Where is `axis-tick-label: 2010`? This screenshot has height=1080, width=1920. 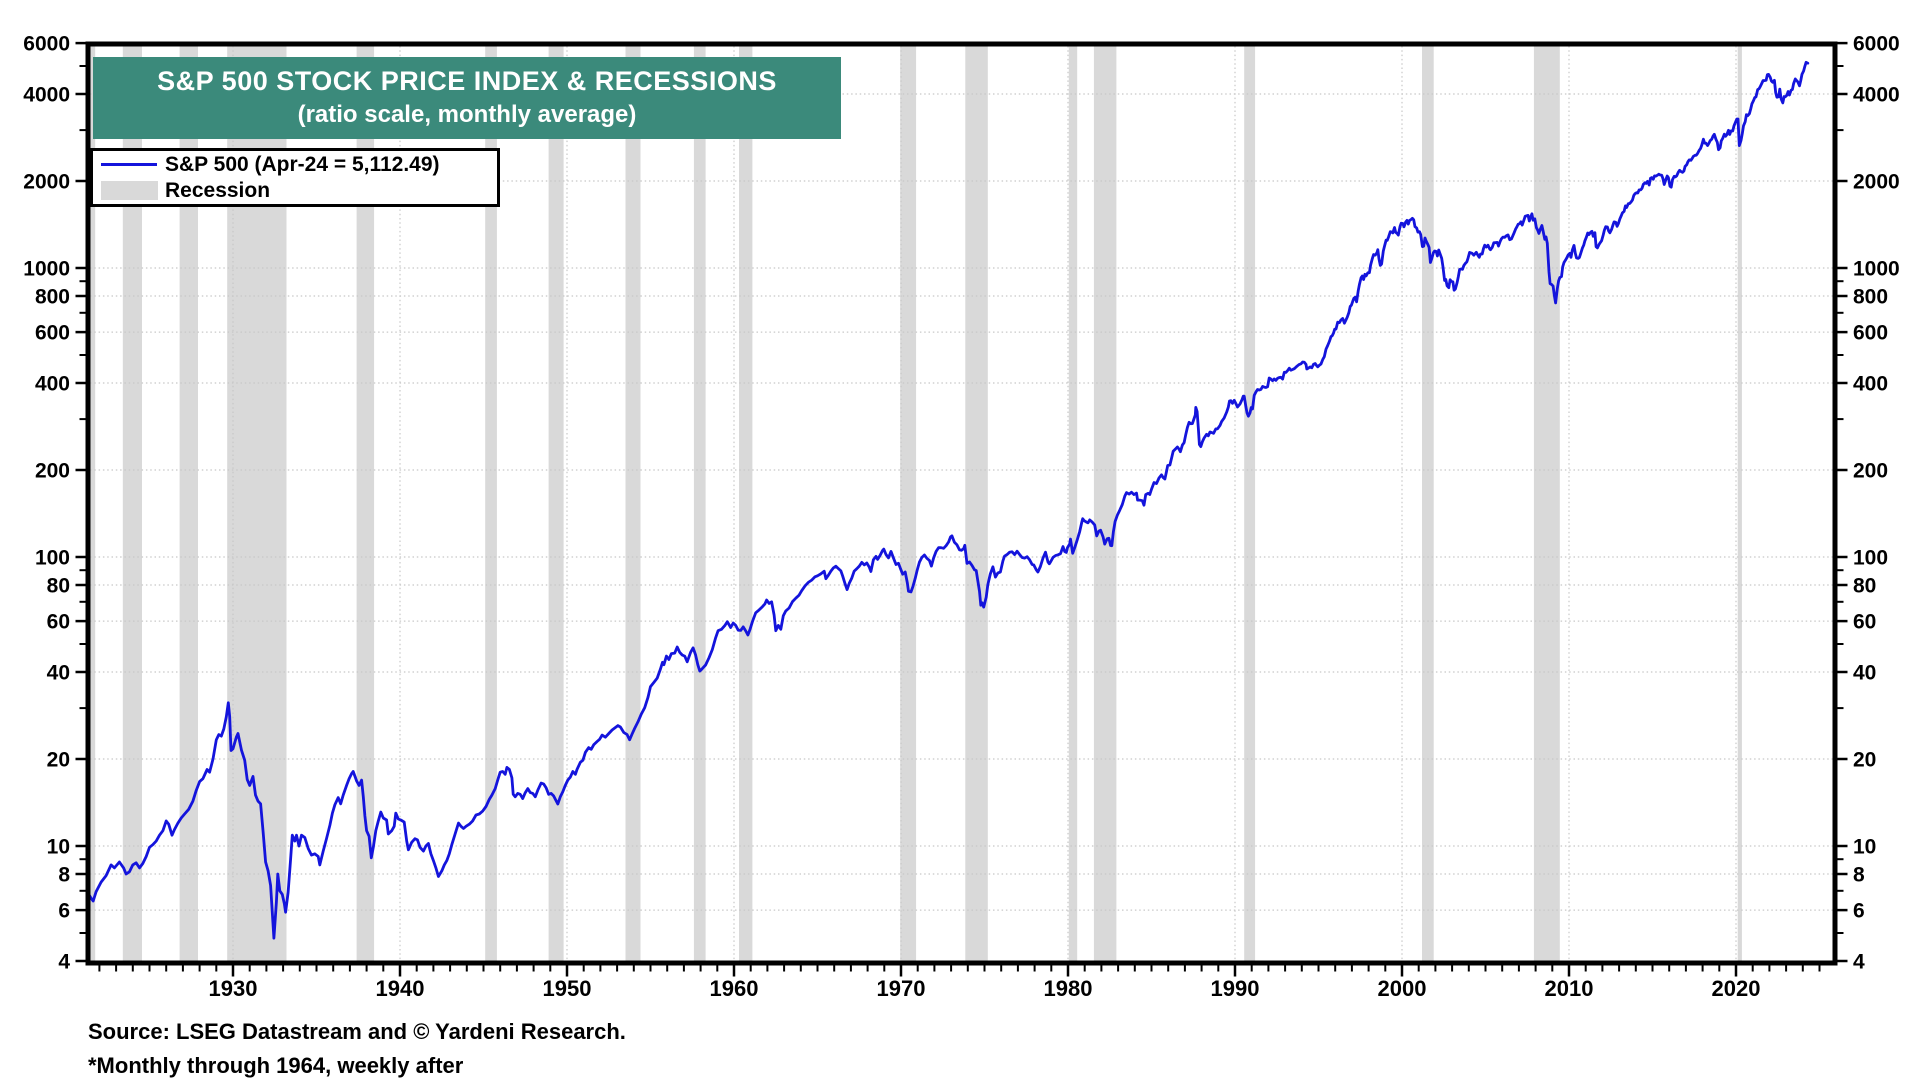 axis-tick-label: 2010 is located at coordinates (1569, 988).